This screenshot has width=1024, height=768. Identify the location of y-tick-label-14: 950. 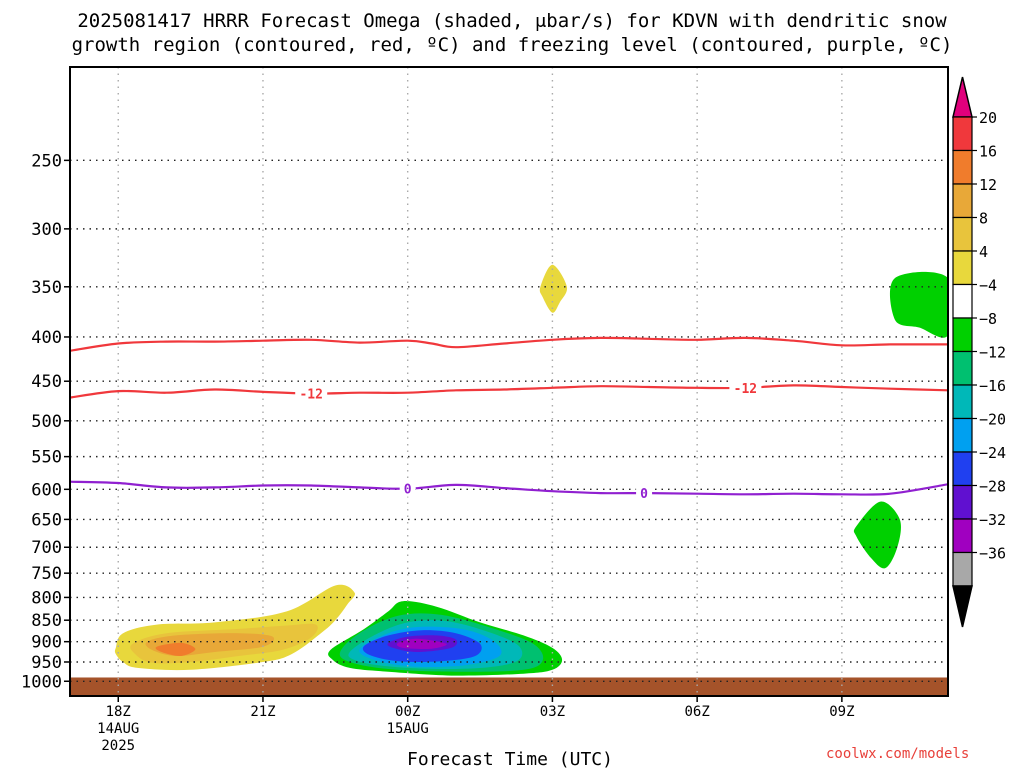
(46, 663).